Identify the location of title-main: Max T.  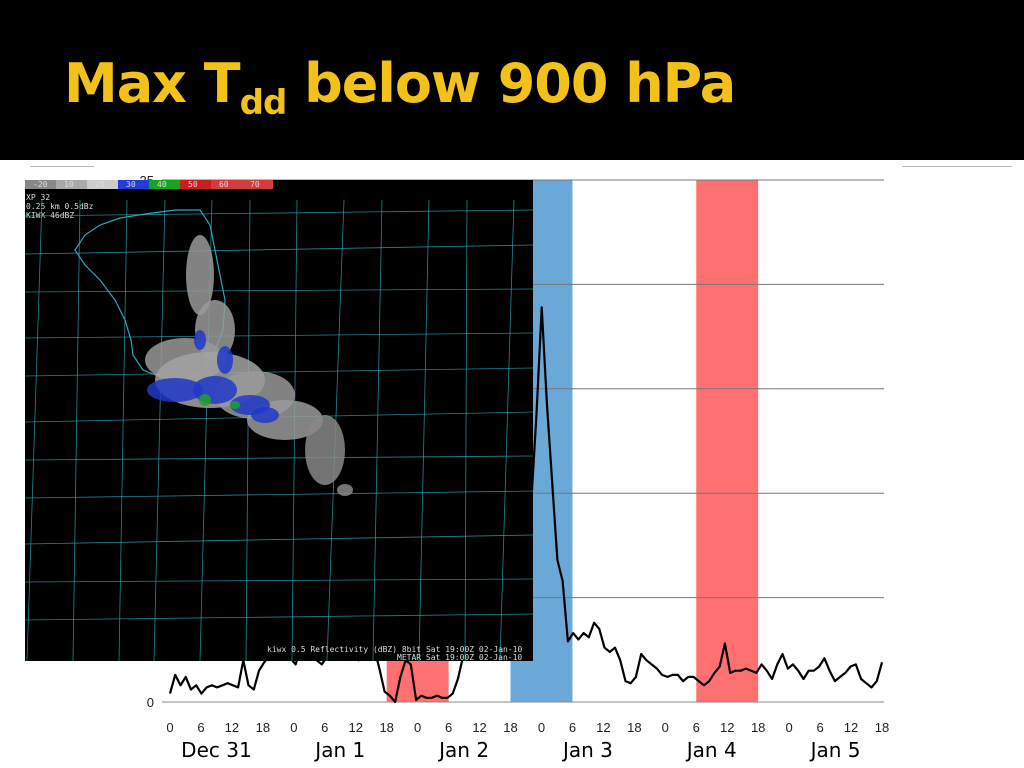
(152, 83).